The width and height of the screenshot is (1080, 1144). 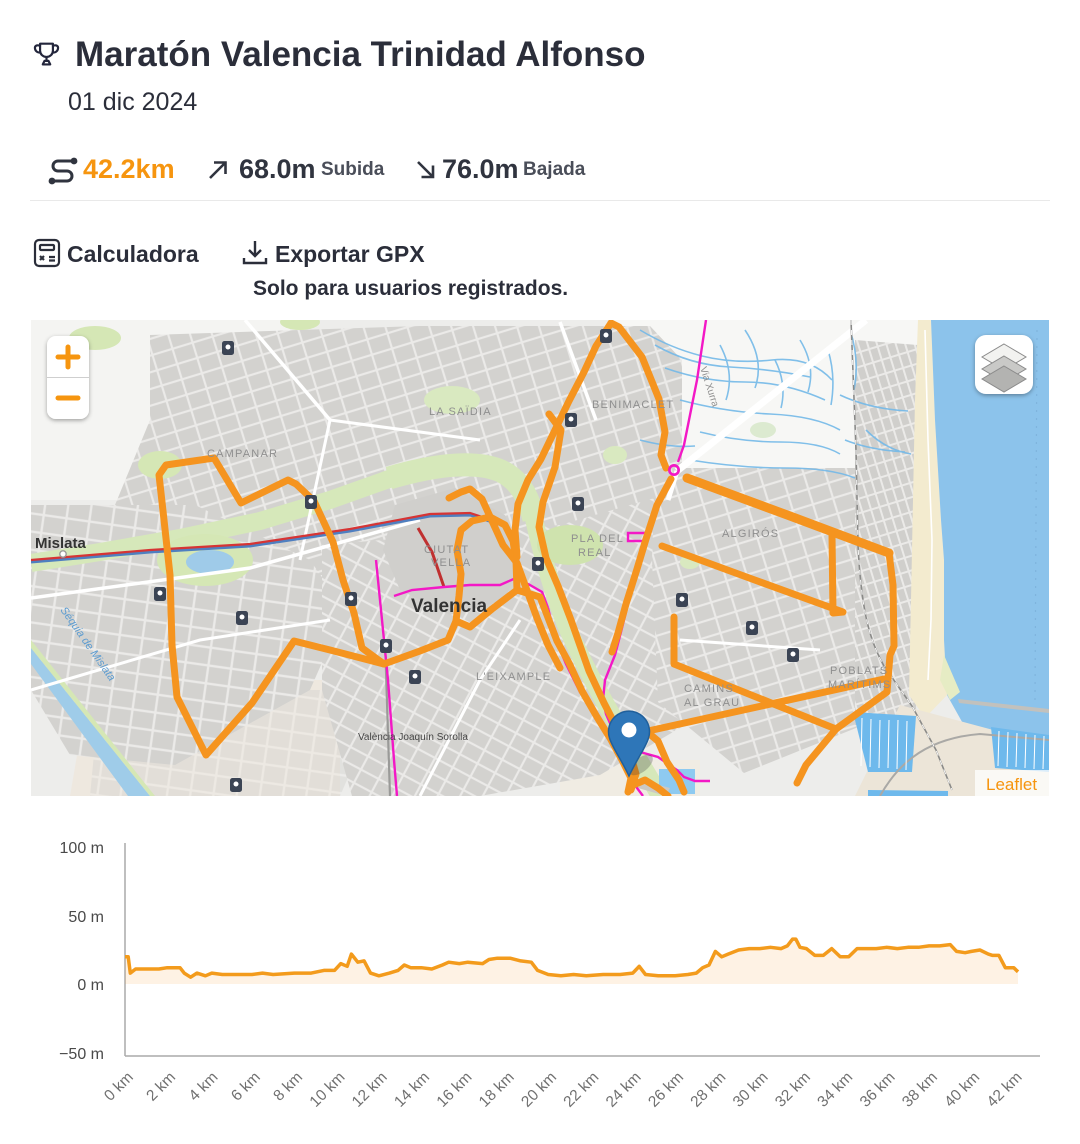 I want to click on svg-text: 24 km, so click(x=624, y=1090).